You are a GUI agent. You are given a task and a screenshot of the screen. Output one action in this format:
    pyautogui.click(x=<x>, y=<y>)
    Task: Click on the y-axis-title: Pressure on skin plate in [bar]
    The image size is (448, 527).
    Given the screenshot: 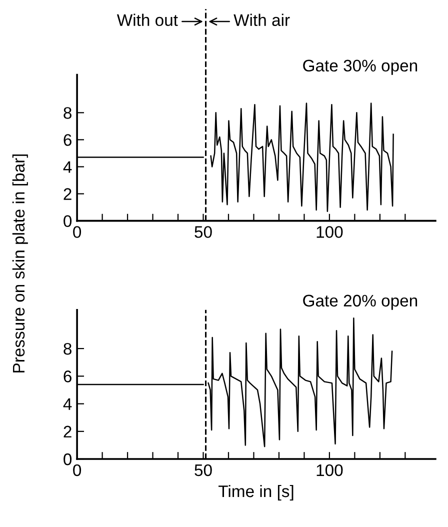 What is the action you would take?
    pyautogui.click(x=20, y=263)
    